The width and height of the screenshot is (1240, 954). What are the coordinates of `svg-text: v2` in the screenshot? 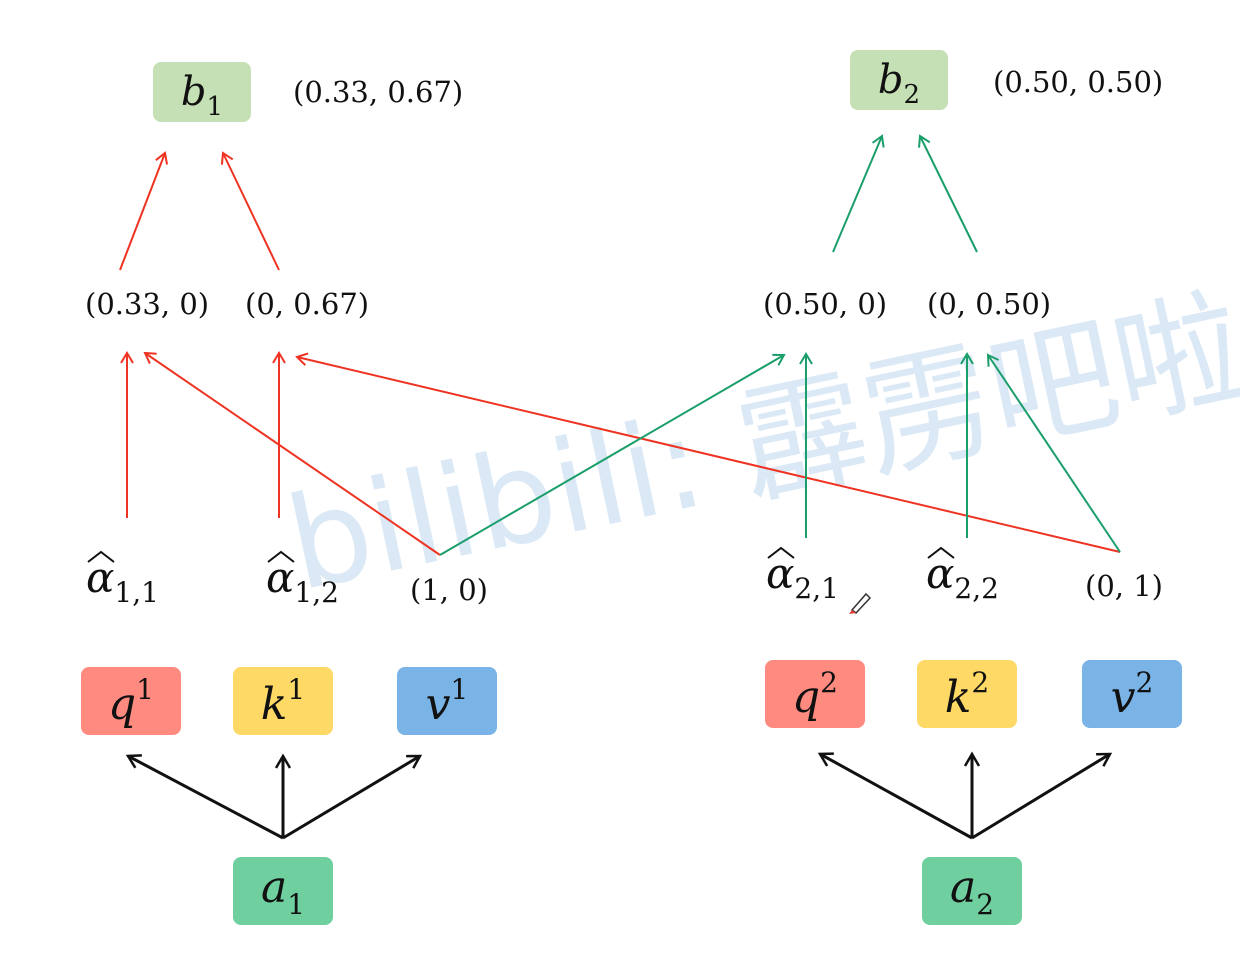 It's located at (1132, 694).